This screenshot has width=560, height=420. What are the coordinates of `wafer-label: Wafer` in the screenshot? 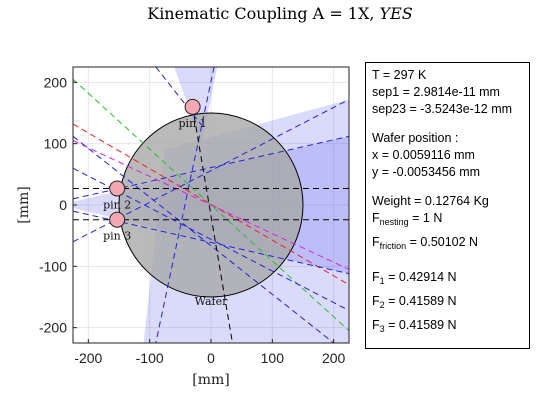 It's located at (211, 301).